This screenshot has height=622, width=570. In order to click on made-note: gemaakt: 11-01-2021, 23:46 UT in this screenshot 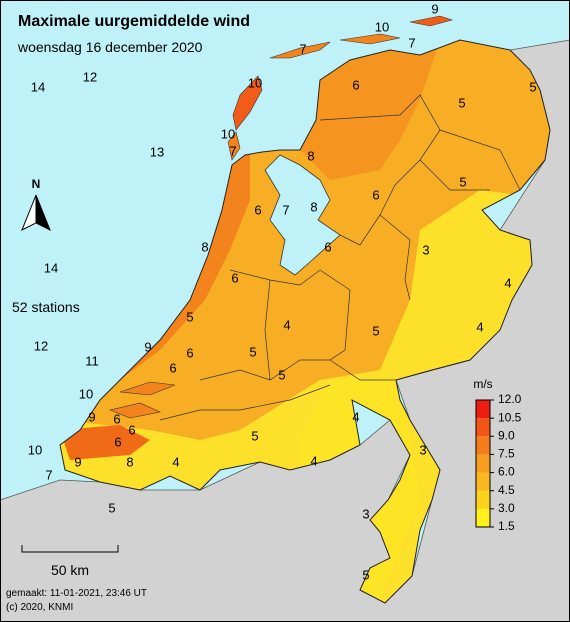, I will do `click(76, 593)`.